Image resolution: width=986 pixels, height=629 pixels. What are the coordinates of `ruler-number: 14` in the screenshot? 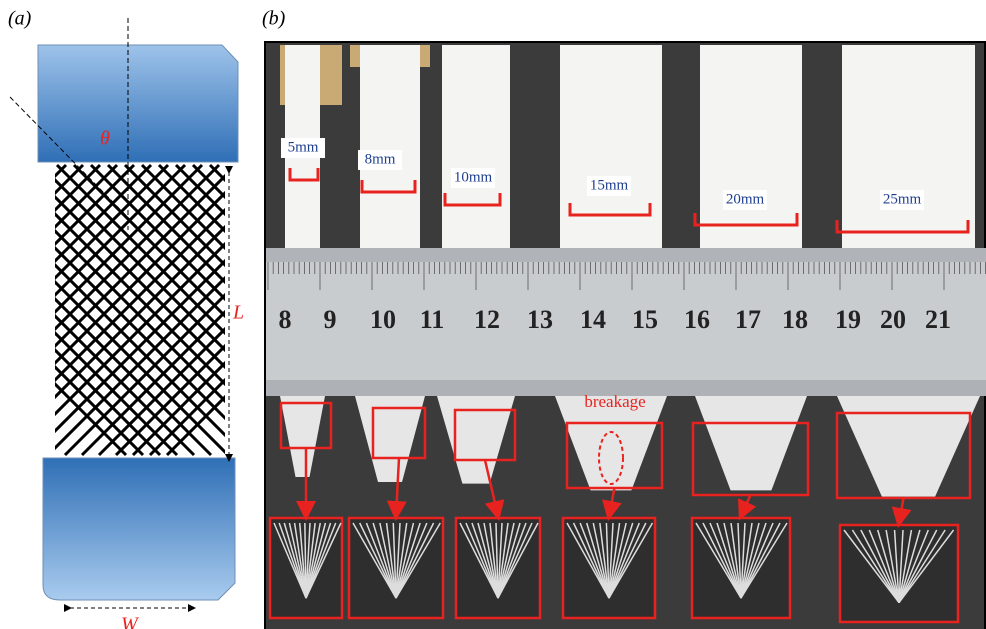 It's located at (593, 319).